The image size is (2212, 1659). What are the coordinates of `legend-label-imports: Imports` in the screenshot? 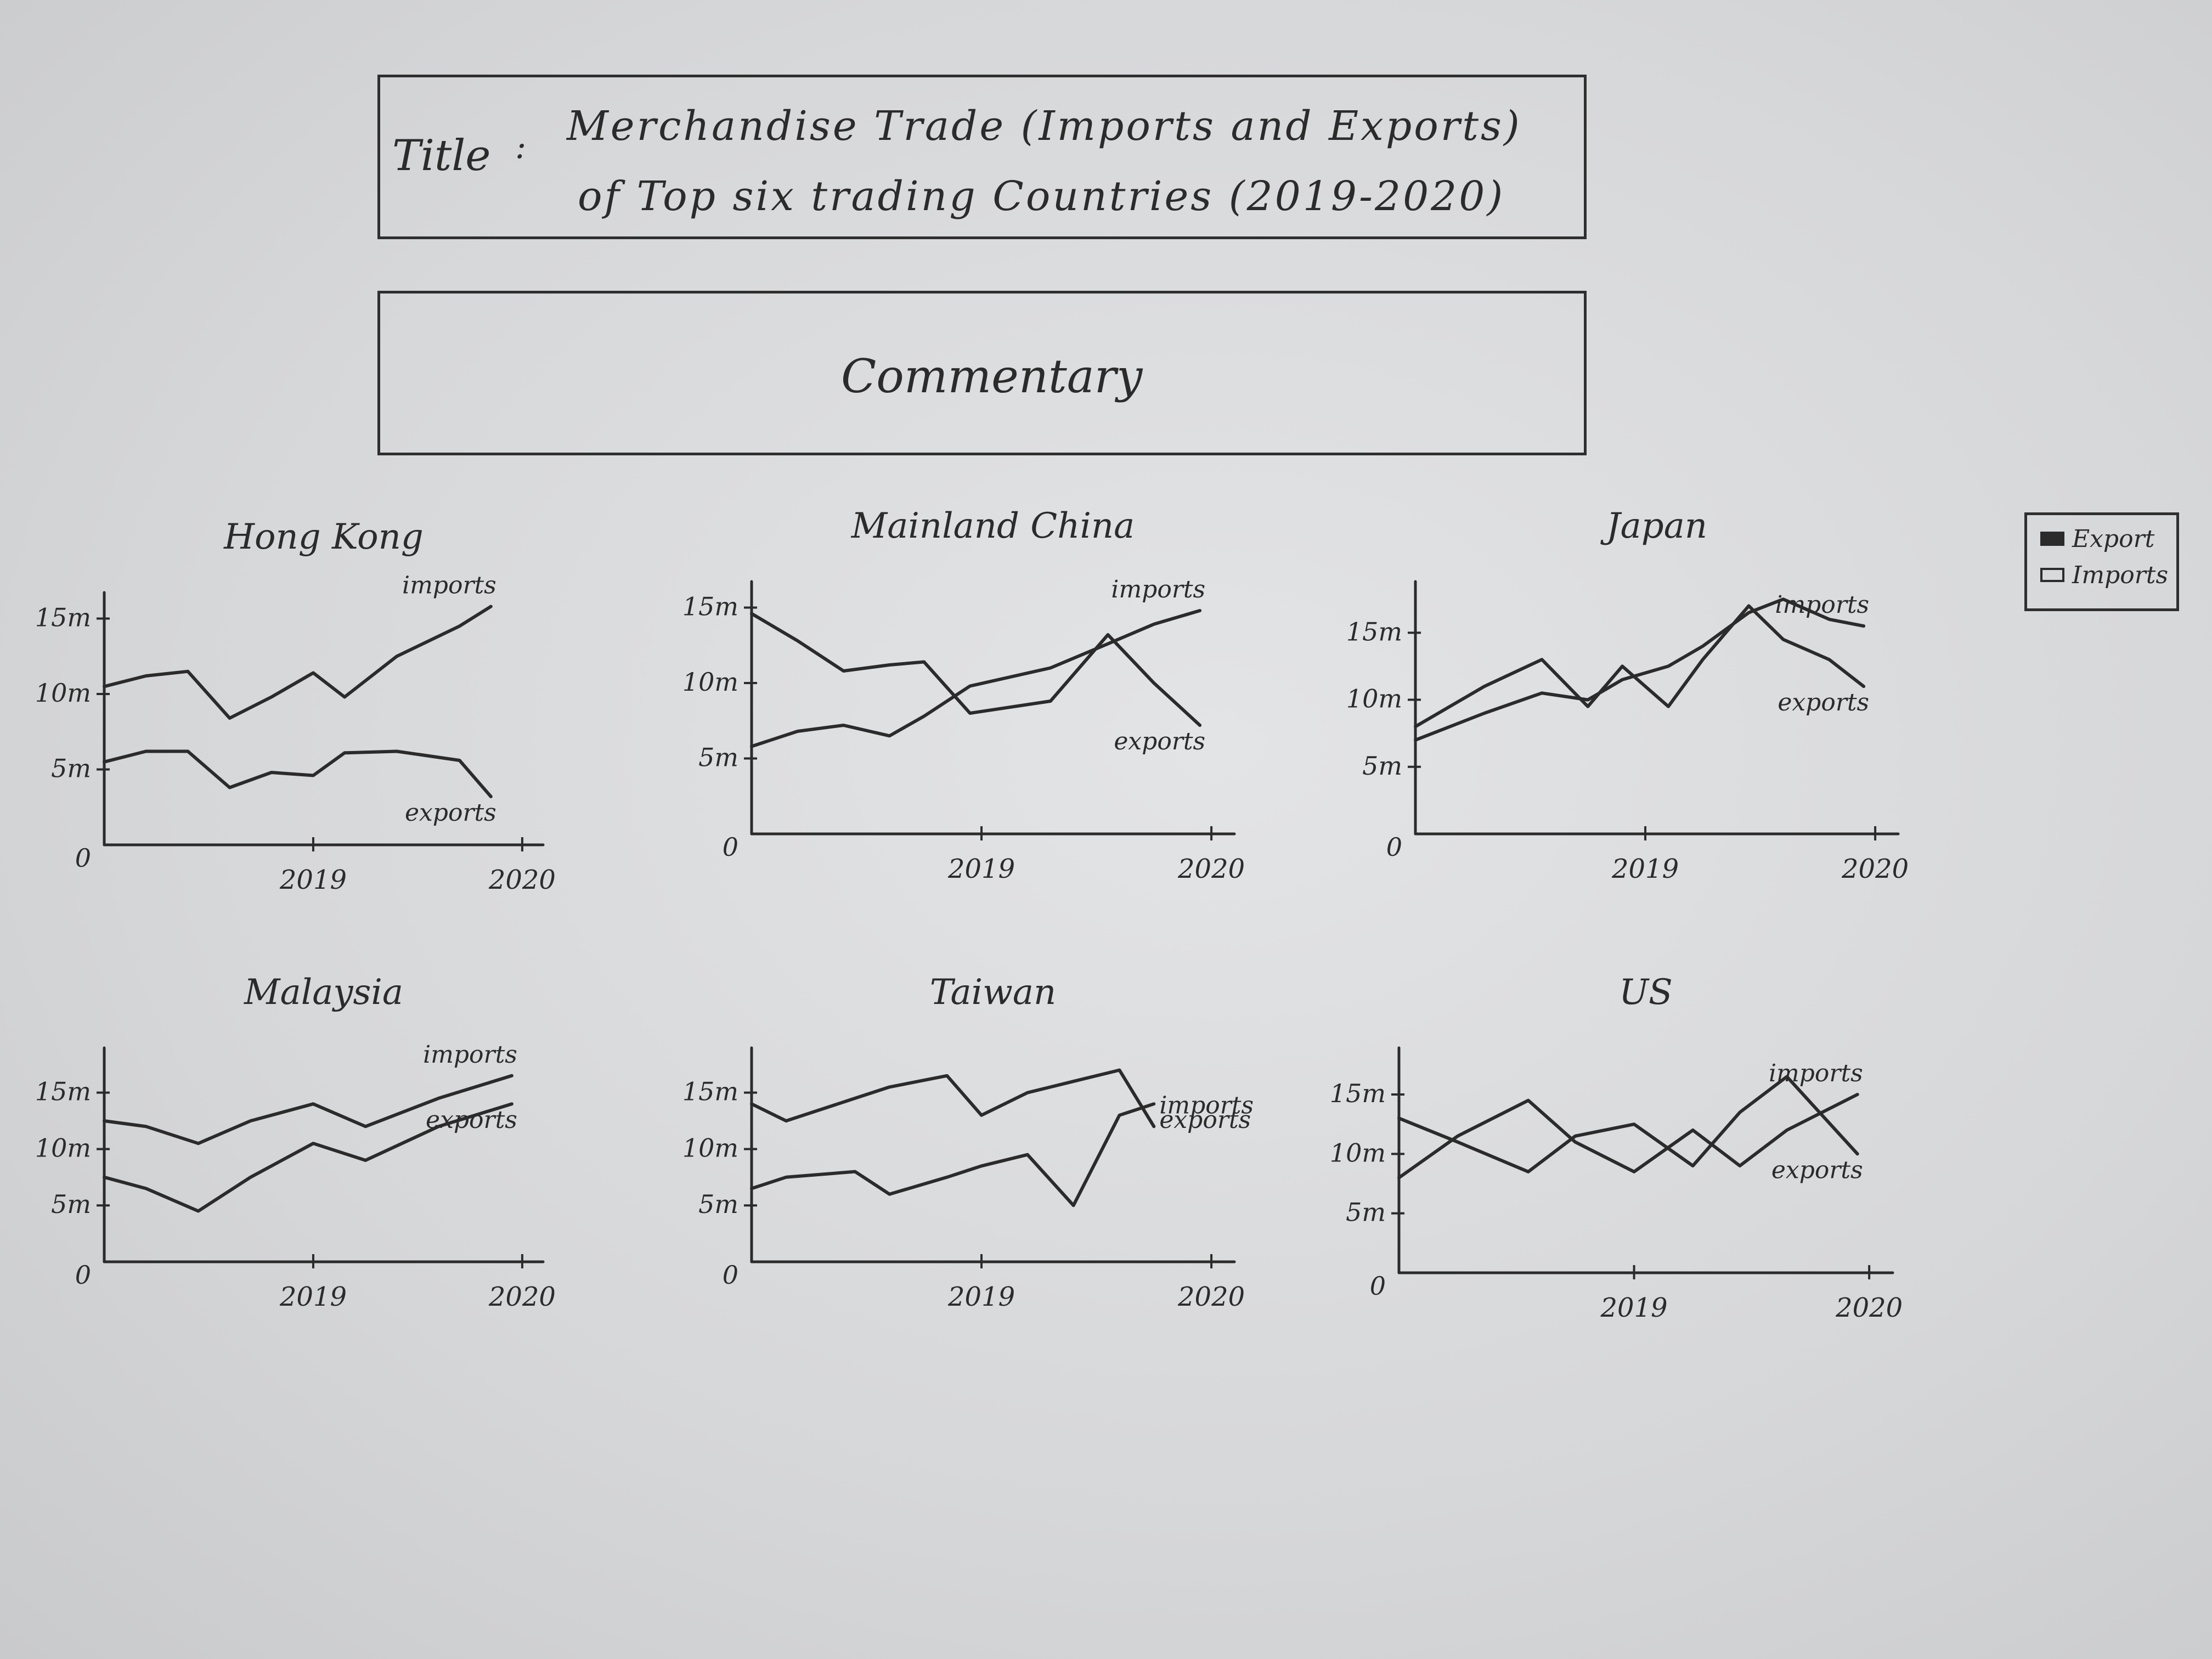 It's located at (2120, 575).